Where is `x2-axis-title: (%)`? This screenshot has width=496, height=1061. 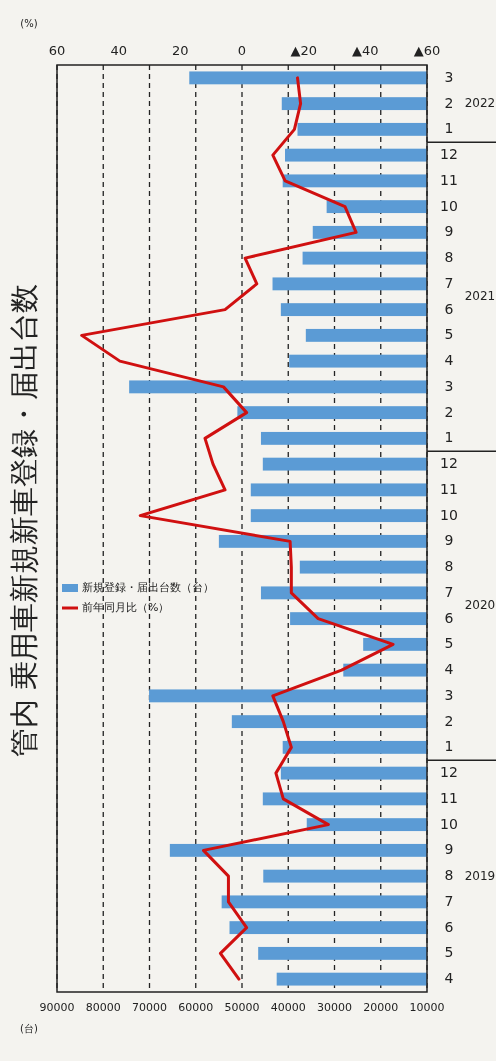
x2-axis-title: (%) is located at coordinates (29, 23).